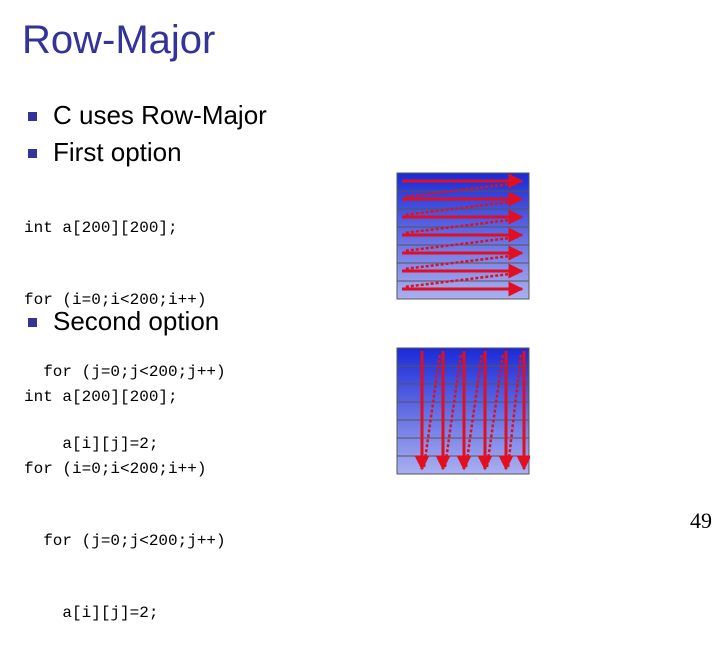 The width and height of the screenshot is (720, 649). Describe the element at coordinates (119, 40) in the screenshot. I see `slide-title: Row-Major` at that location.